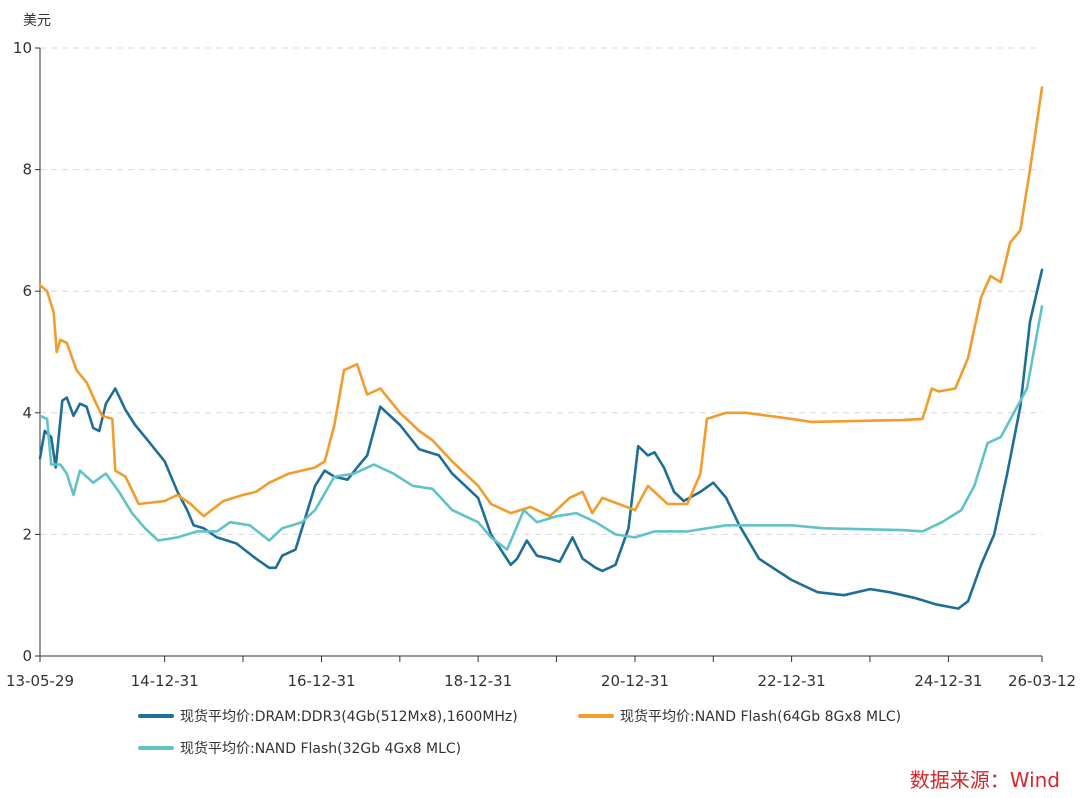  Describe the element at coordinates (320, 748) in the screenshot. I see `legend-label-nand-32gb: 现货平均价:NAND Flash(32Gb 4Gx8 MLC)` at that location.